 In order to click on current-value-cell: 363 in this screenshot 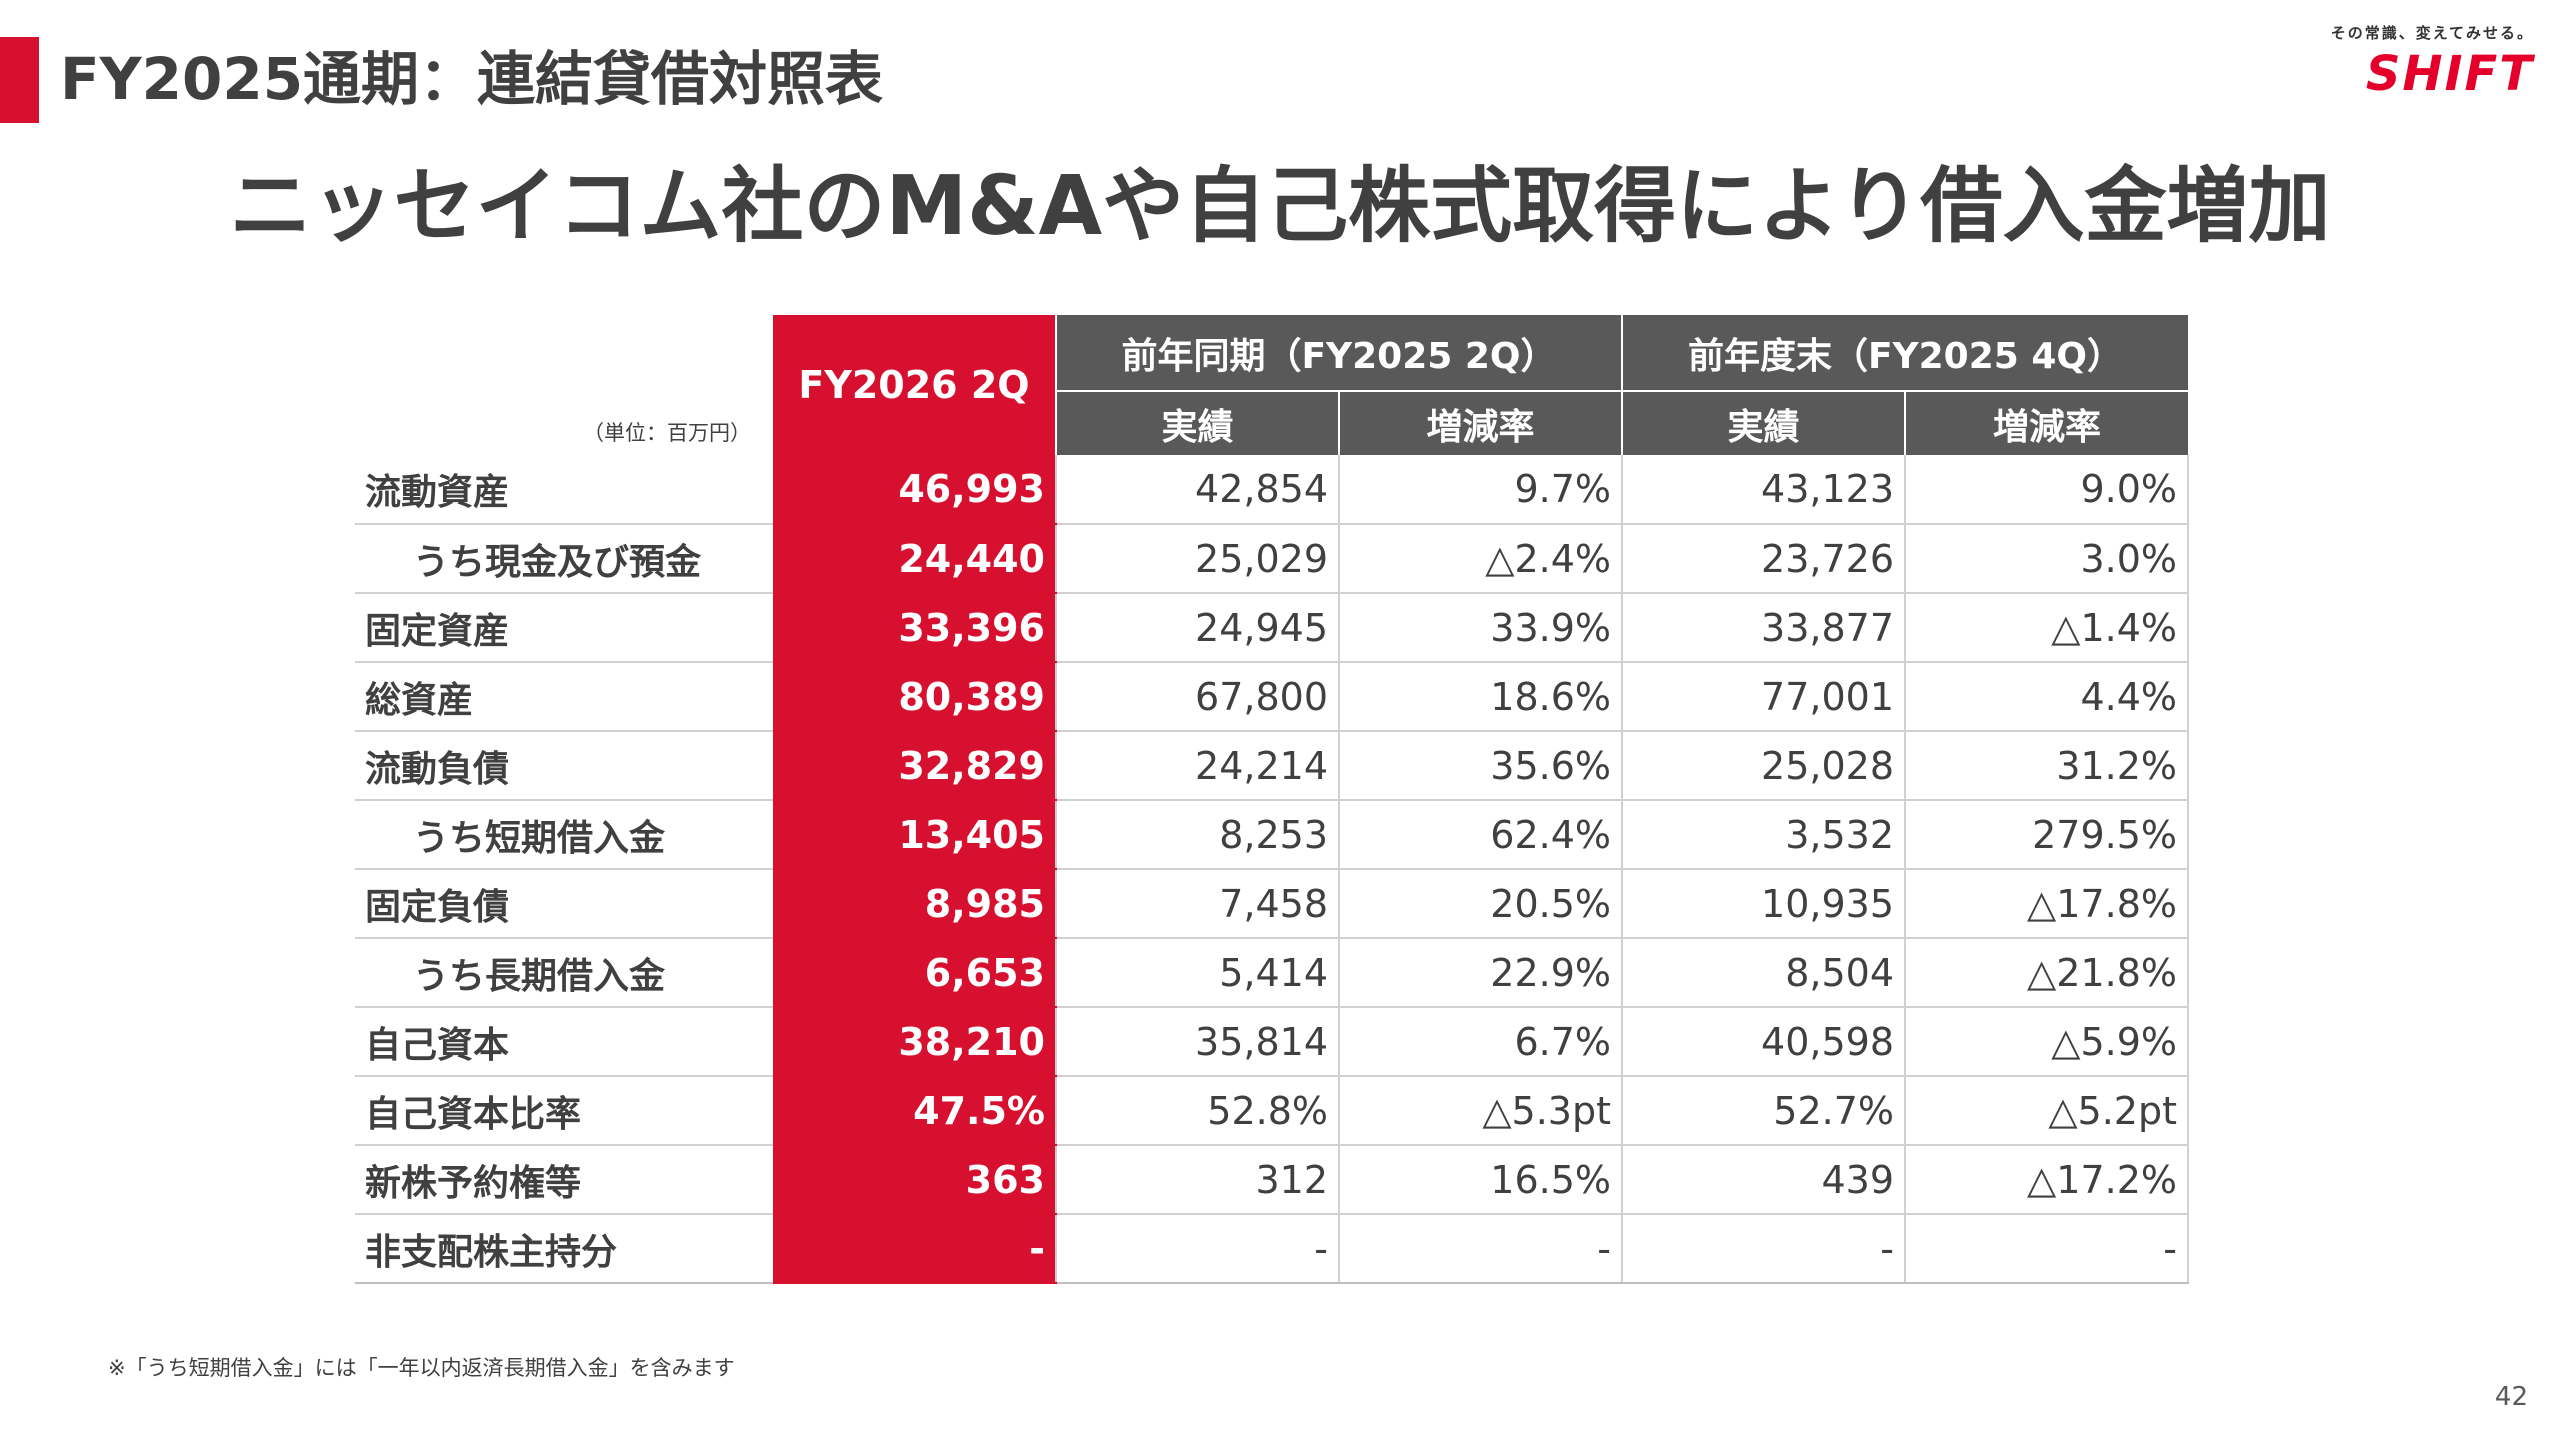, I will do `click(914, 1180)`.